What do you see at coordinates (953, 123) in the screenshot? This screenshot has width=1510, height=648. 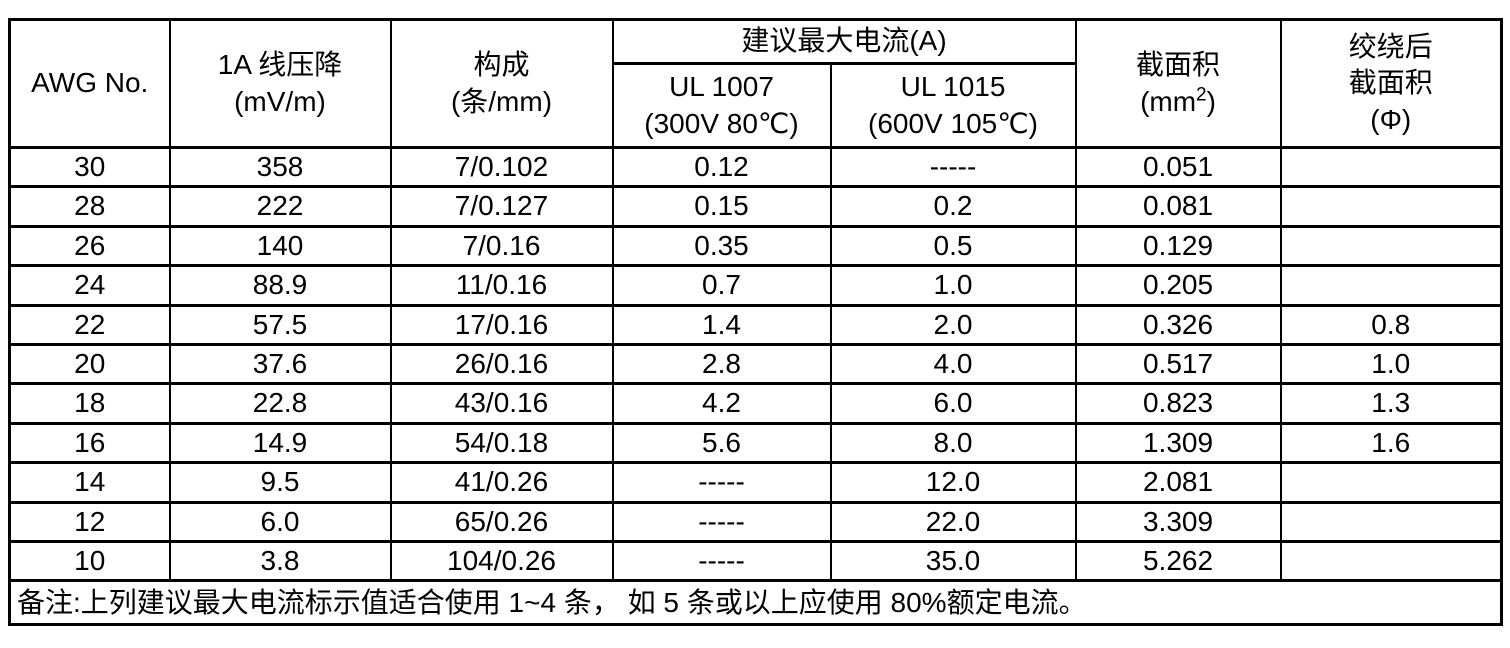 I see `header-ul1015-line2: (600V 105℃)` at bounding box center [953, 123].